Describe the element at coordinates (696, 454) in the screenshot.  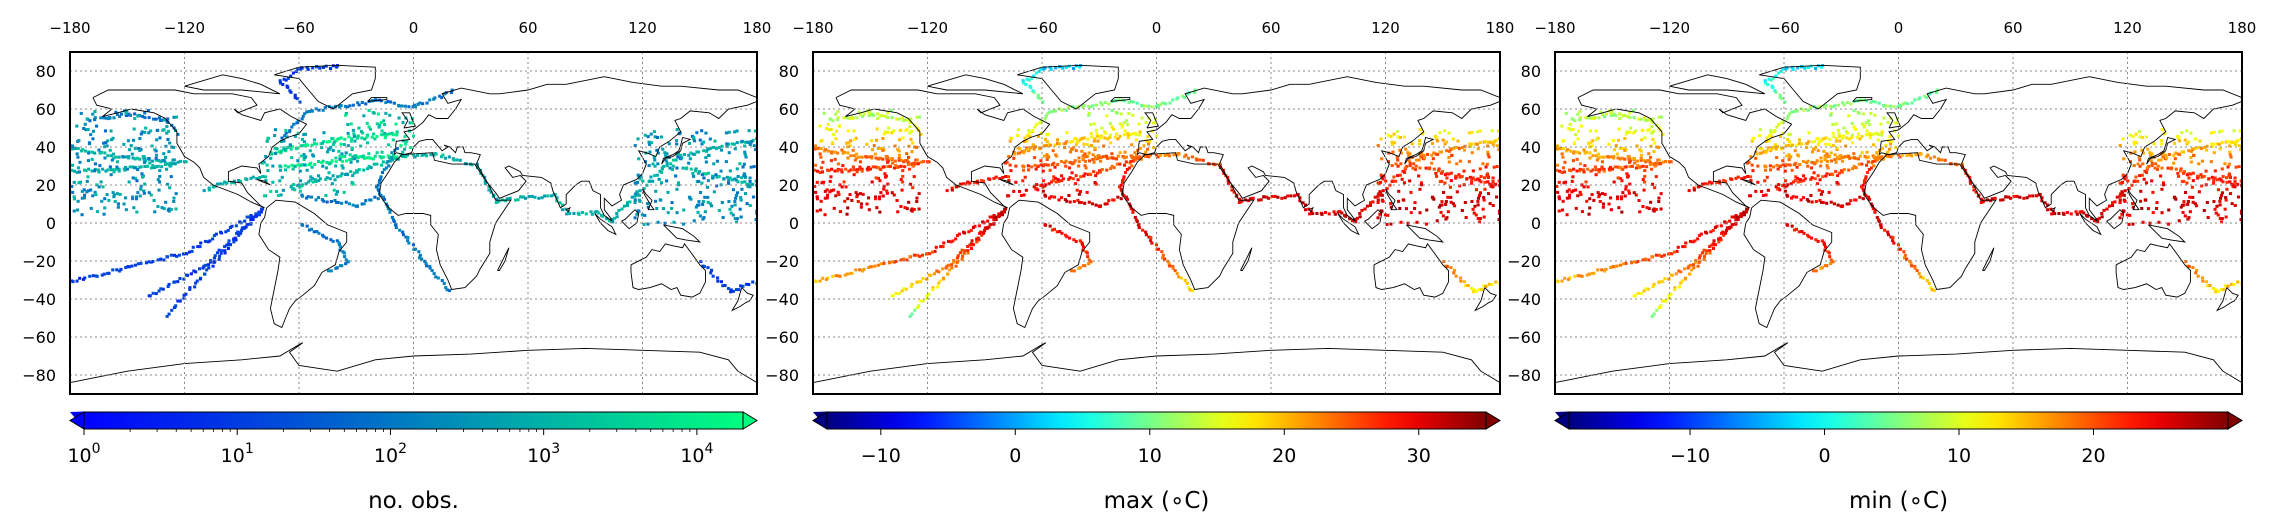
I see `colorbar-tick-label: 104` at that location.